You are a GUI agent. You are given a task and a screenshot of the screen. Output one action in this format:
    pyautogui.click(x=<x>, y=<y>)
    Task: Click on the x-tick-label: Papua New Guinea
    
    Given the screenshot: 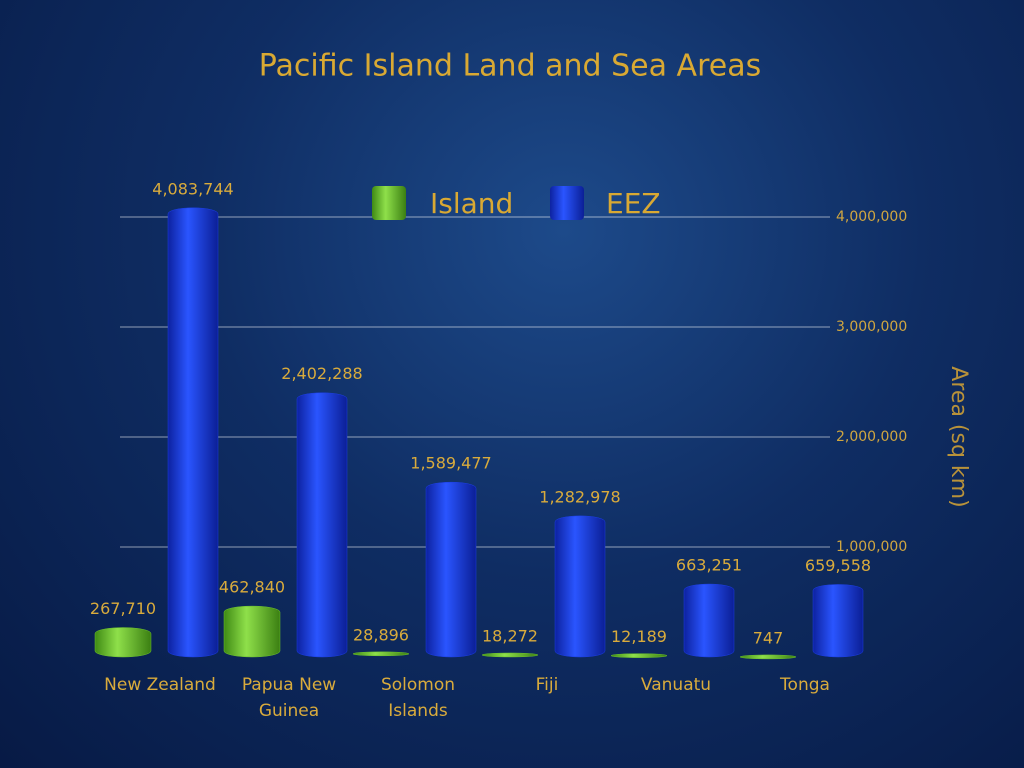 What is the action you would take?
    pyautogui.click(x=289, y=698)
    